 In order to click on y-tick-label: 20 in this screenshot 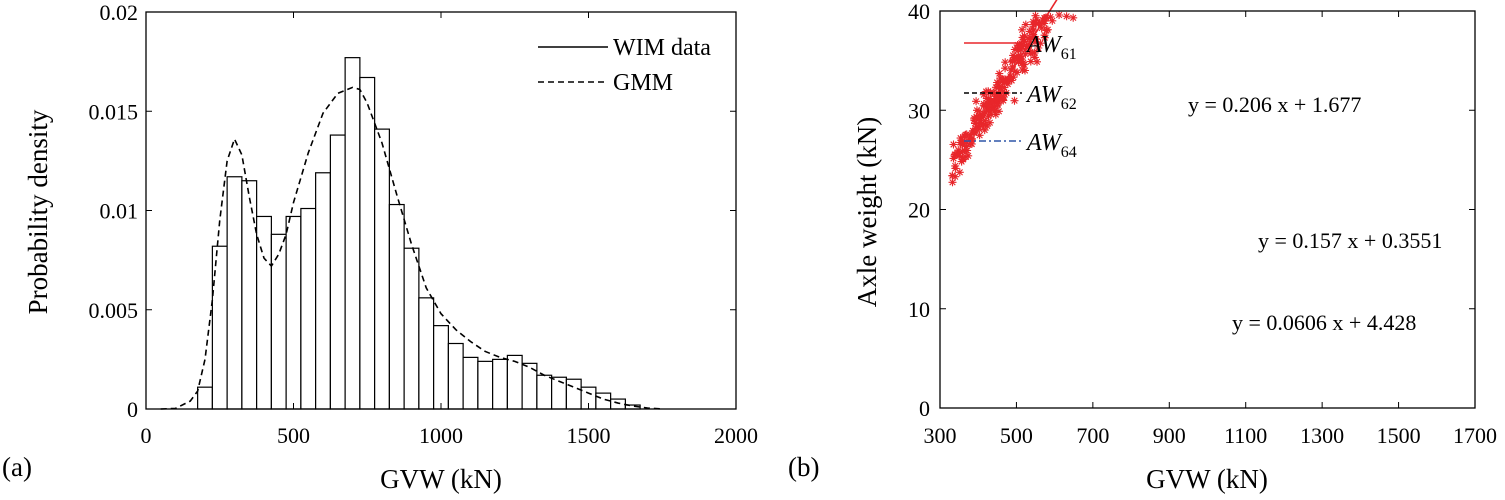, I will do `click(919, 210)`.